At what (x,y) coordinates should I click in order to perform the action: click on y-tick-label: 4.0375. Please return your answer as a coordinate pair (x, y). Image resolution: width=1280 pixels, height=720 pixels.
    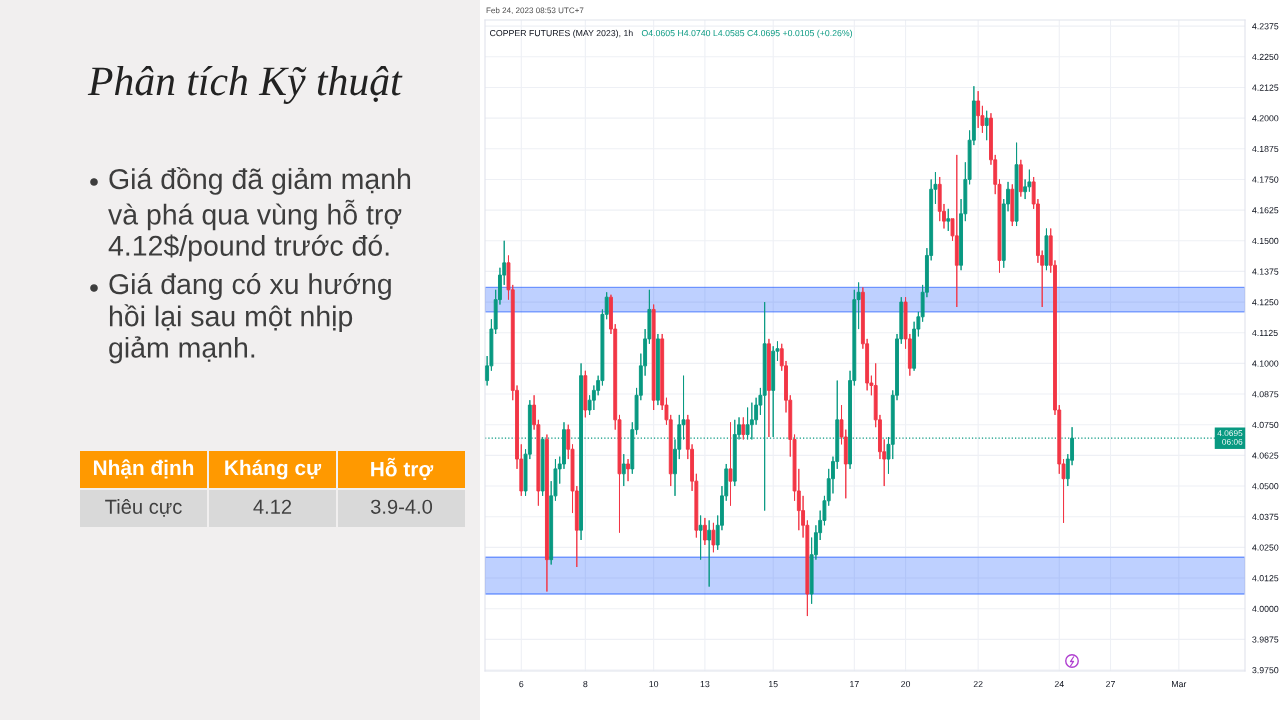
    Looking at the image, I should click on (1265, 516).